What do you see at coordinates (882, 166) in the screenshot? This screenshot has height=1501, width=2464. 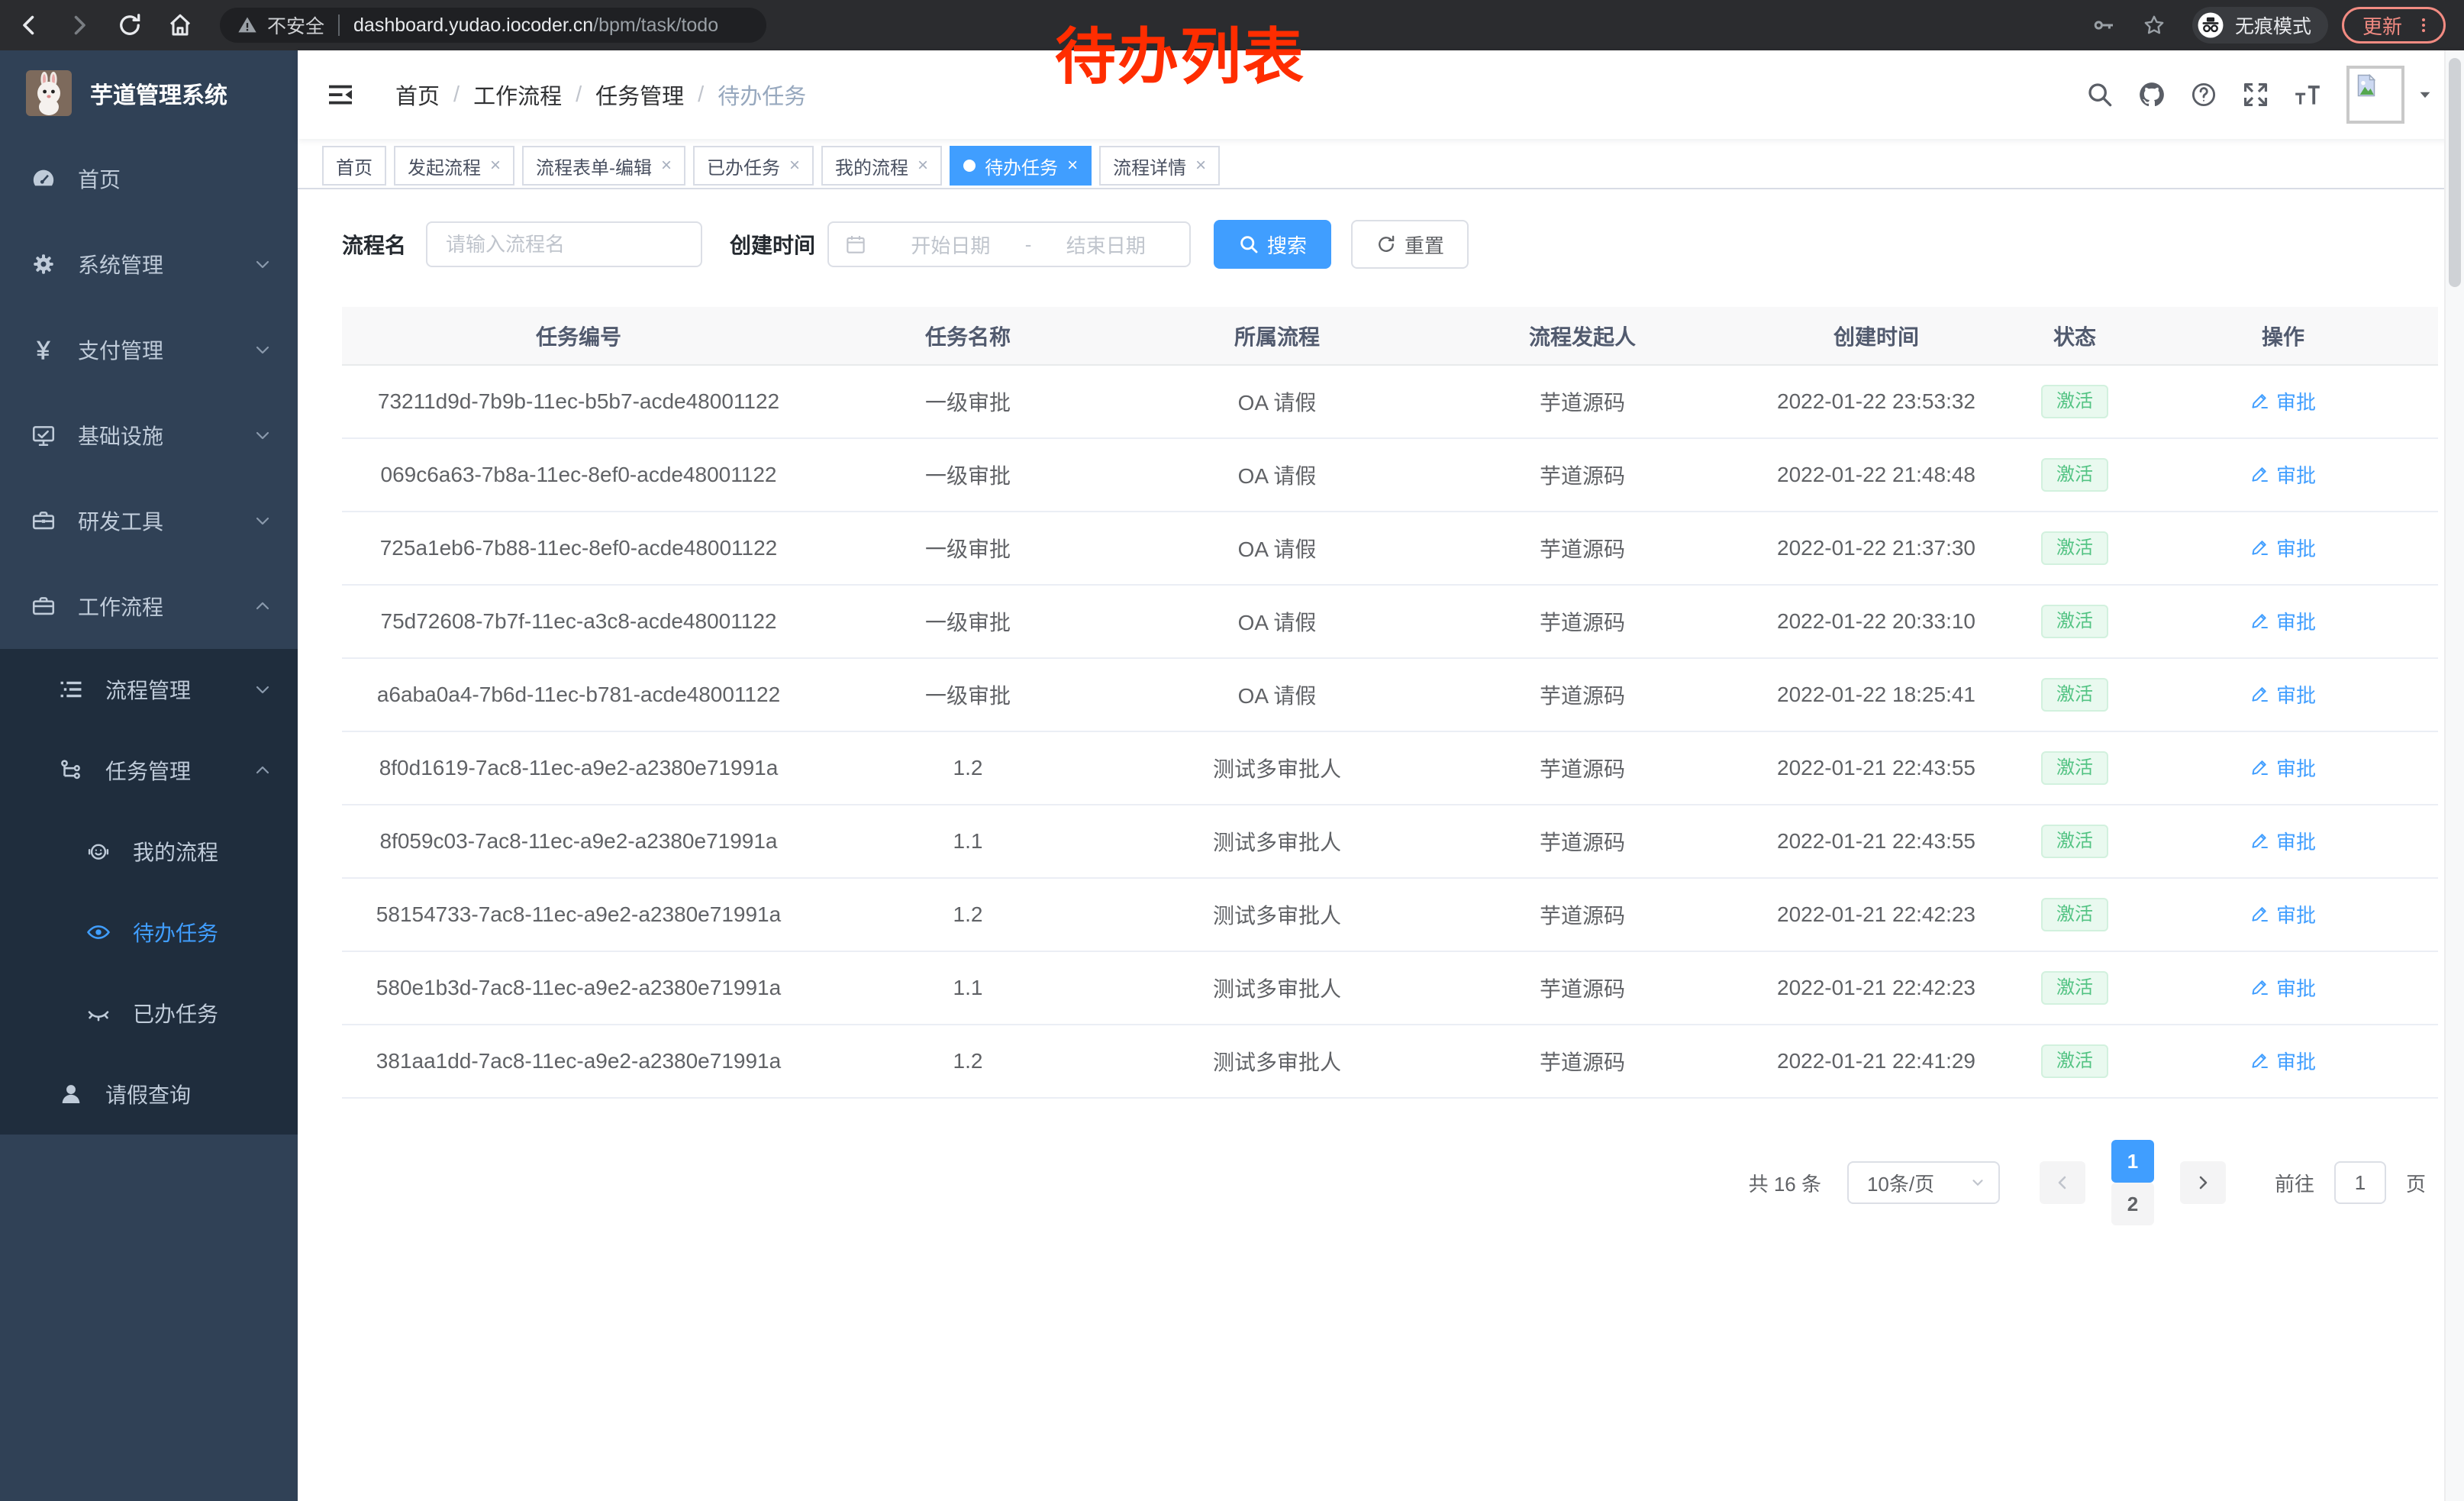 I see `tab-my-process: 我的流程 ×` at bounding box center [882, 166].